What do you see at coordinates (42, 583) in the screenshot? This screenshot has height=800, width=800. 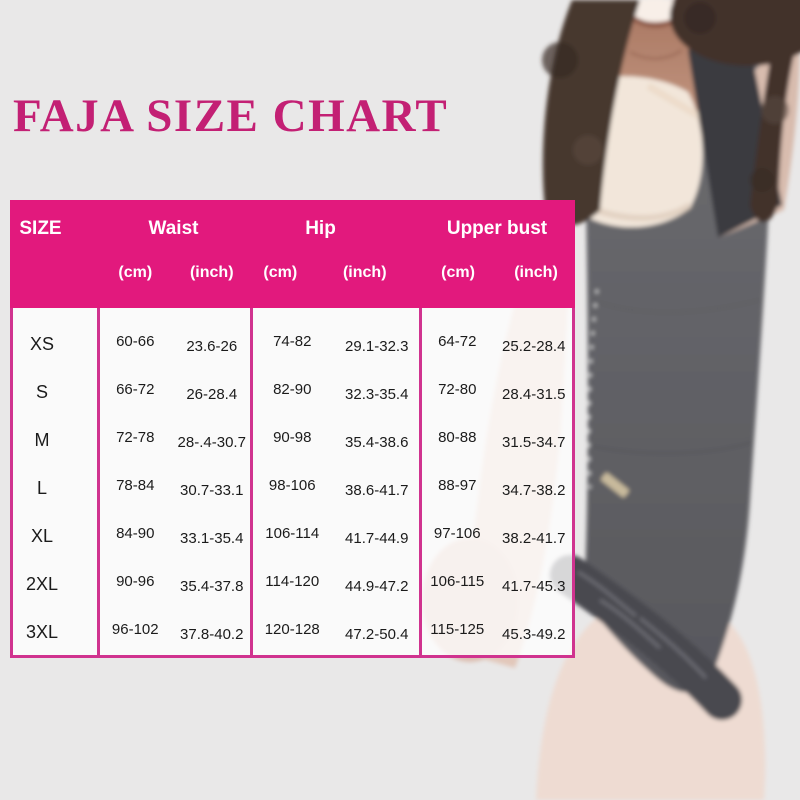 I see `size-label: 2XL` at bounding box center [42, 583].